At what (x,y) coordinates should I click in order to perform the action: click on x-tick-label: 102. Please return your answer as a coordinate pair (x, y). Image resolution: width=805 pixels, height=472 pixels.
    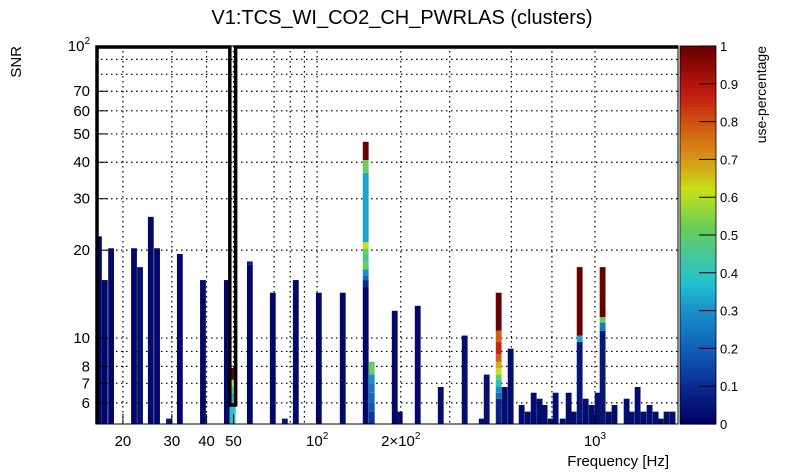
    Looking at the image, I should click on (317, 440).